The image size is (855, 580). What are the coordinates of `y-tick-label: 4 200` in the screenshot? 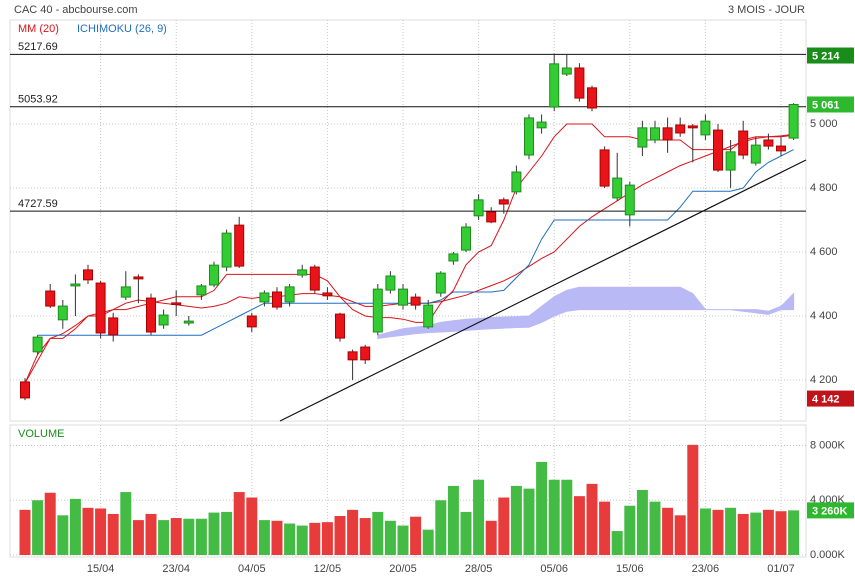 It's located at (824, 380).